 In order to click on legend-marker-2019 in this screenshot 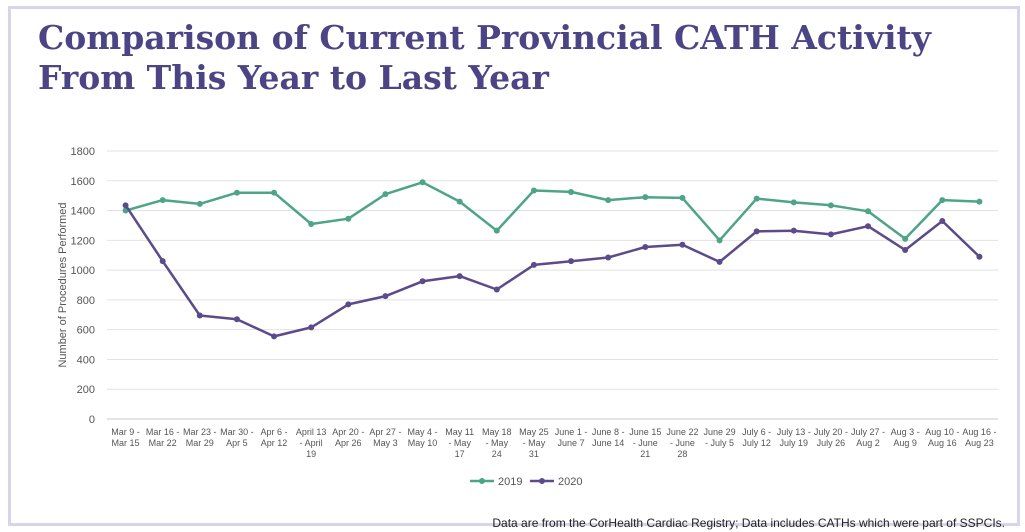, I will do `click(482, 481)`.